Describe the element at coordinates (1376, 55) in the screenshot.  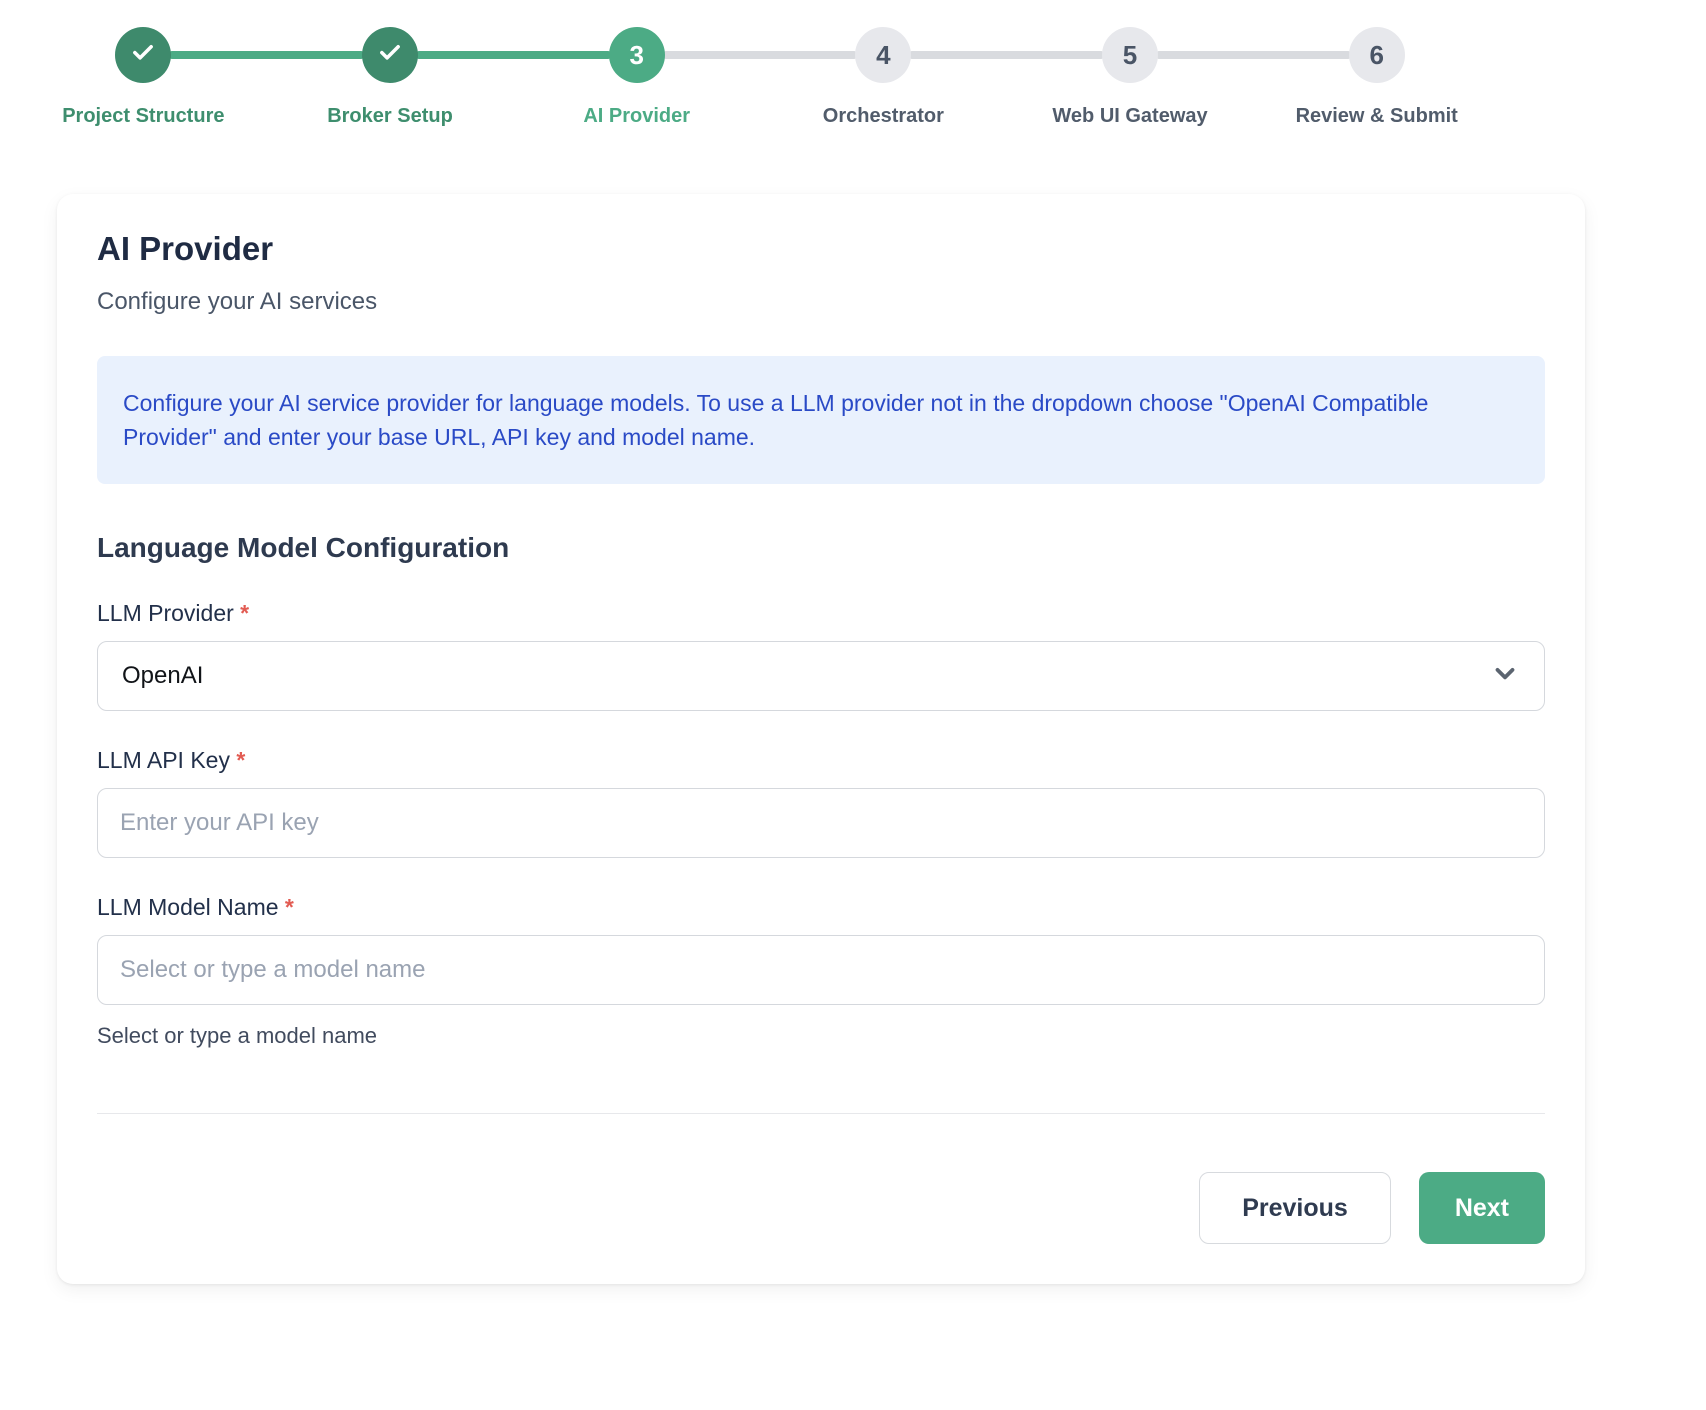
I see `step-circle-upcoming: 6` at that location.